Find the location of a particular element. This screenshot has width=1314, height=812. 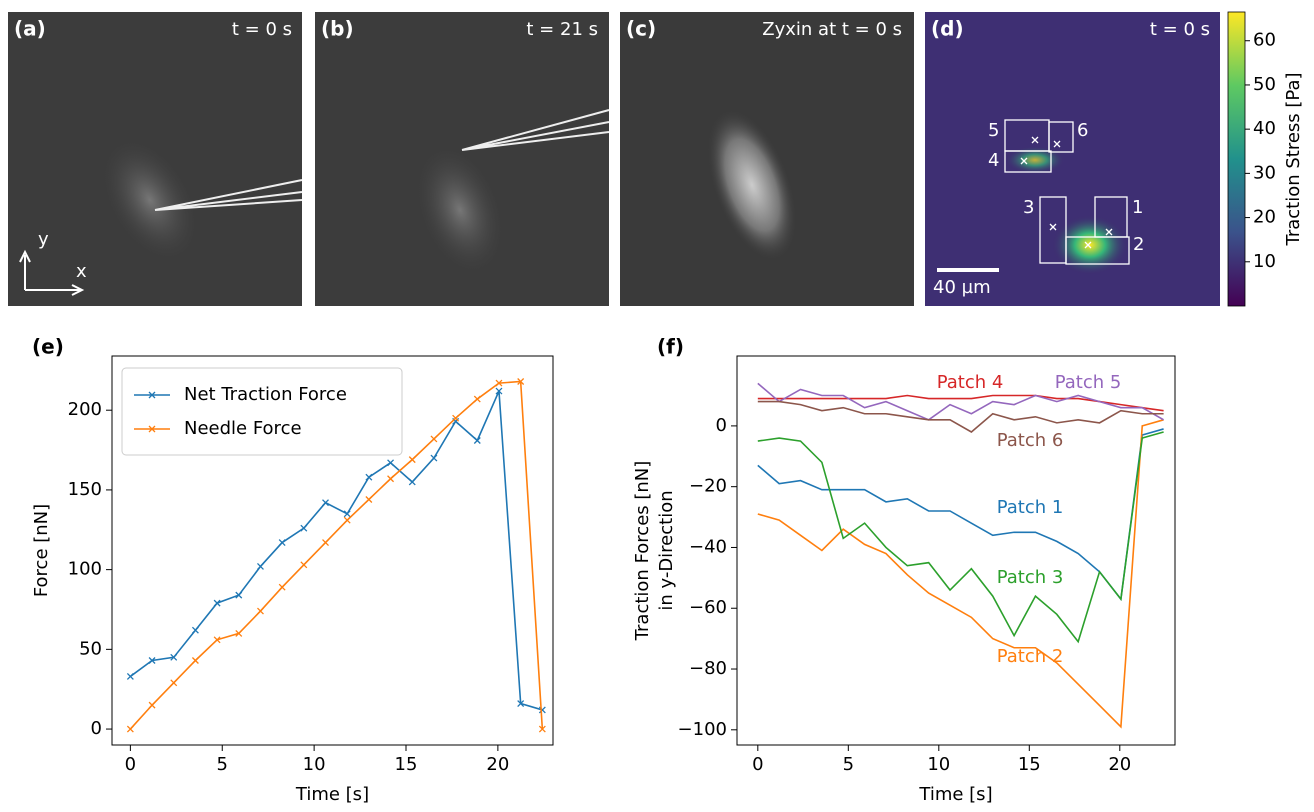

legend-label: Needle Force is located at coordinates (243, 428).